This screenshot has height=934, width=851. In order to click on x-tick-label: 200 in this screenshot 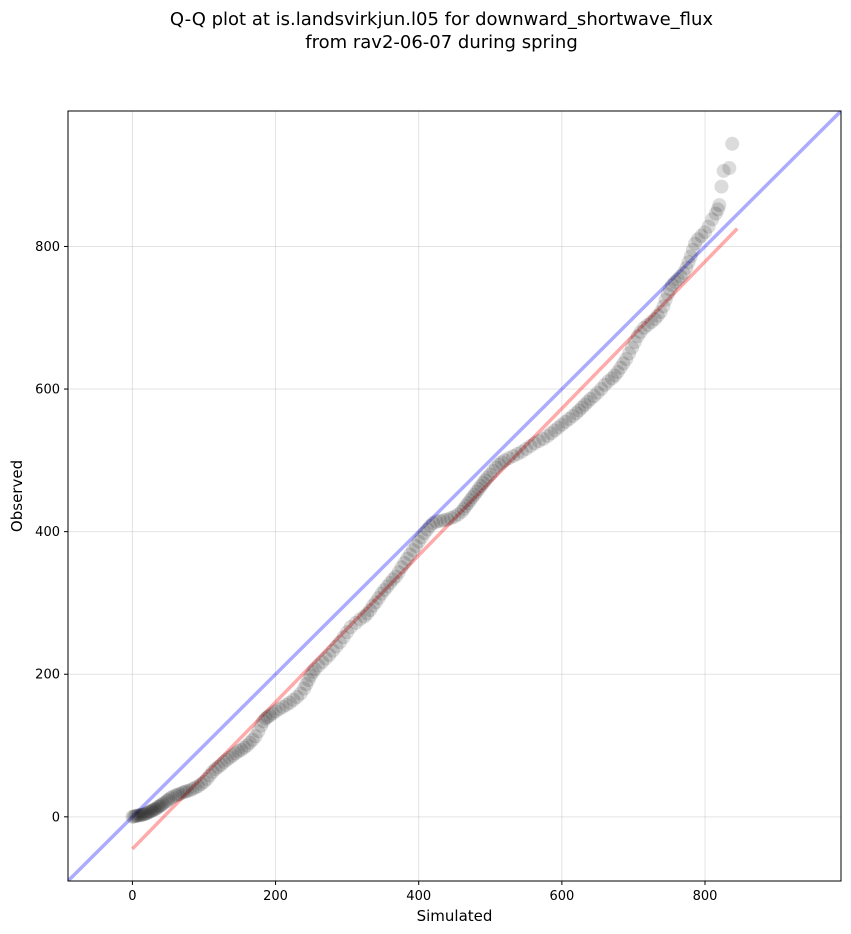, I will do `click(275, 896)`.